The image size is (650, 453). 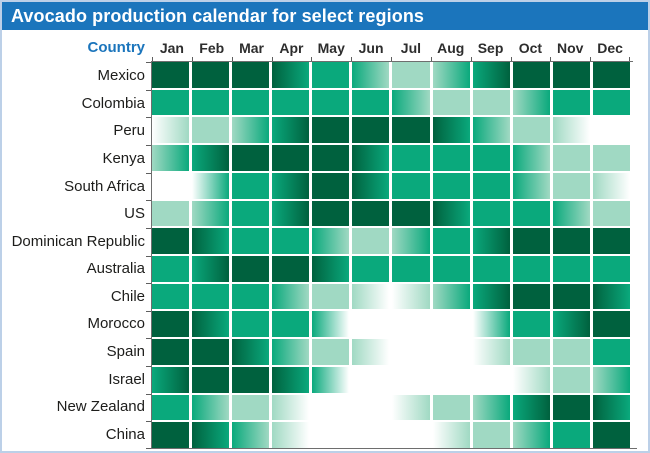 I want to click on country-label: Australia, so click(x=115, y=269).